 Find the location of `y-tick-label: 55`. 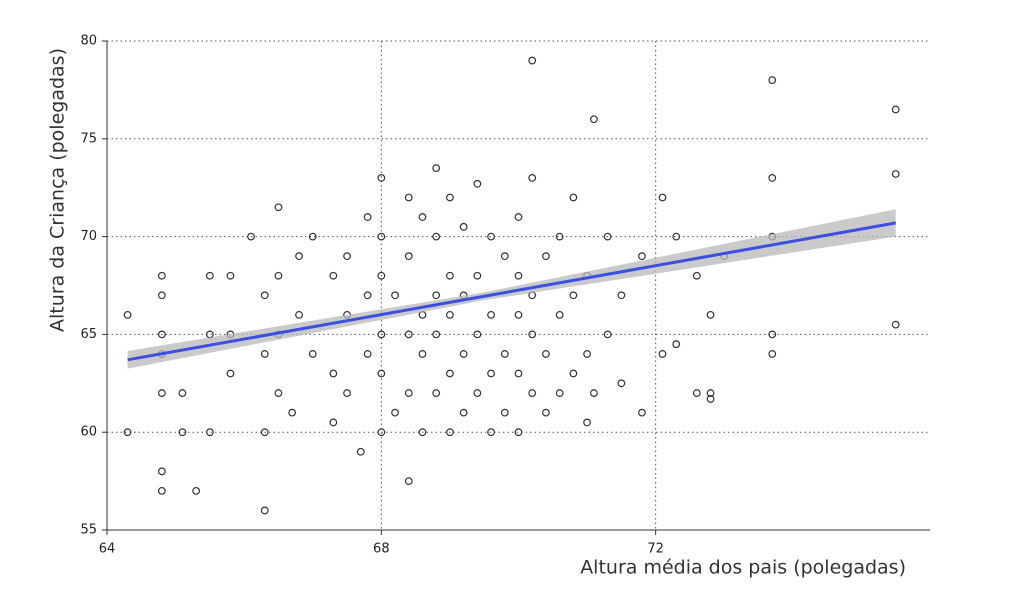

y-tick-label: 55 is located at coordinates (88, 530).